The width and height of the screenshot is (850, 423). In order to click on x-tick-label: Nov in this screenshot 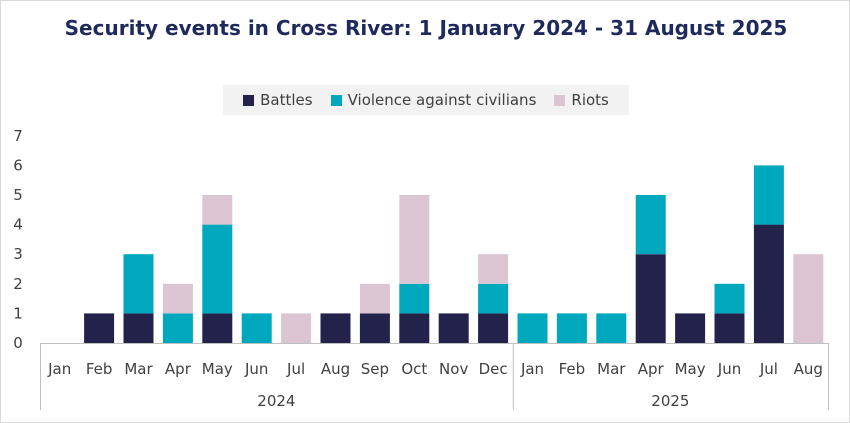, I will do `click(453, 369)`.